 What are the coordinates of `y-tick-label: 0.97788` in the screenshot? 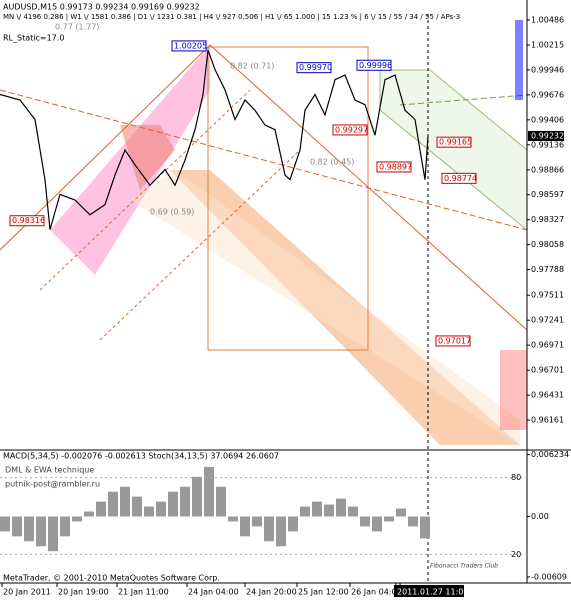 It's located at (547, 269).